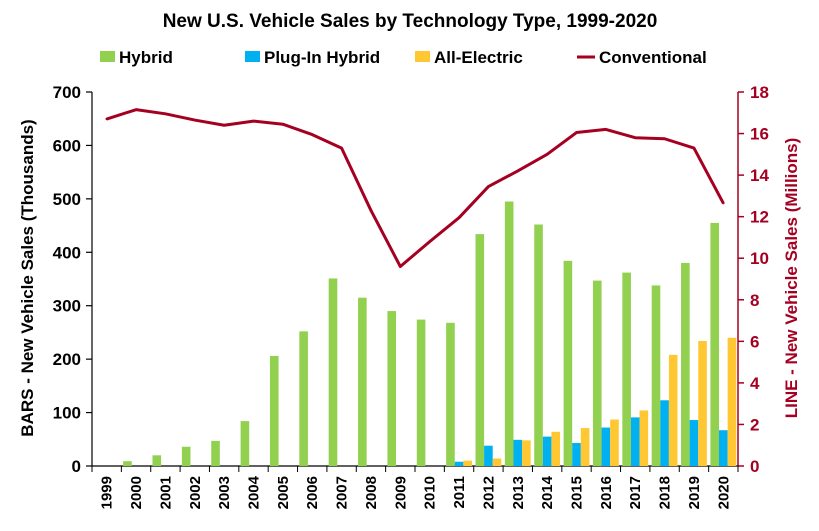 This screenshot has width=819, height=531. What do you see at coordinates (759, 258) in the screenshot?
I see `y-tick-label-right: 10` at bounding box center [759, 258].